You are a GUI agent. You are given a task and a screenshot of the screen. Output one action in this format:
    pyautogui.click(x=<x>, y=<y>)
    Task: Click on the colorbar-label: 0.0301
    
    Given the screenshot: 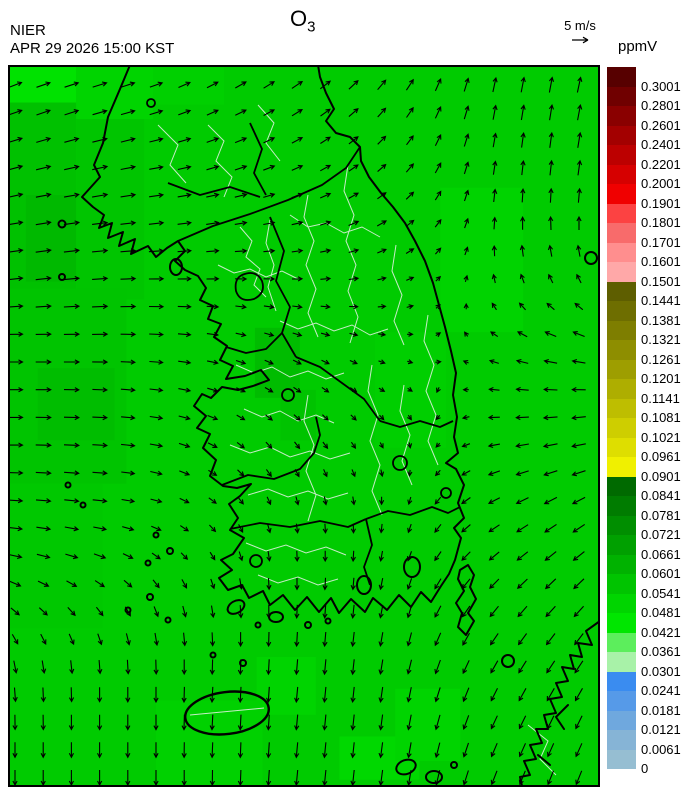 What is the action you would take?
    pyautogui.click(x=661, y=671)
    